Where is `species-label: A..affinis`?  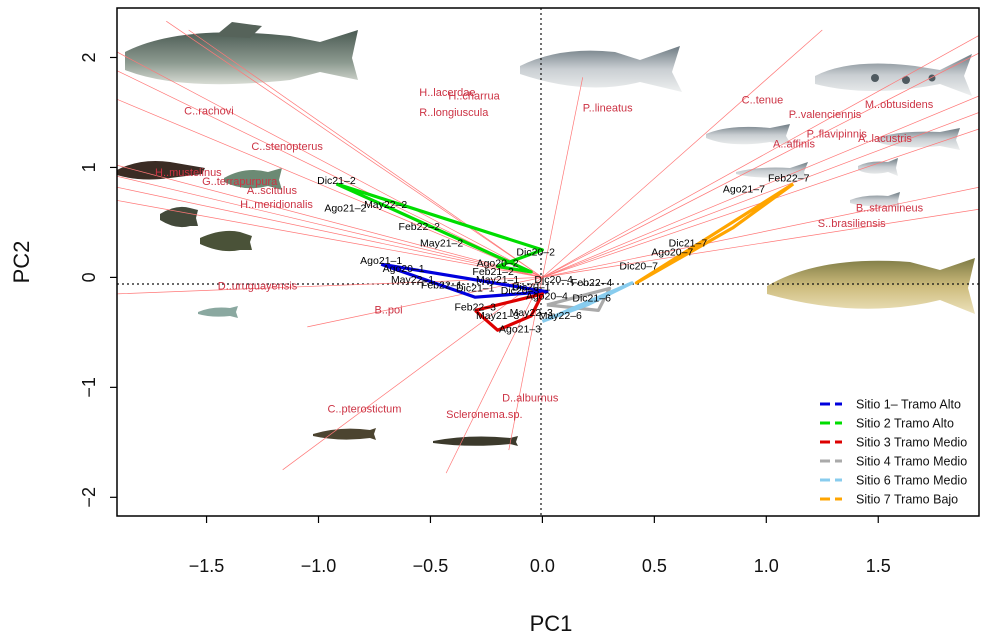
species-label: A..affinis is located at coordinates (794, 145).